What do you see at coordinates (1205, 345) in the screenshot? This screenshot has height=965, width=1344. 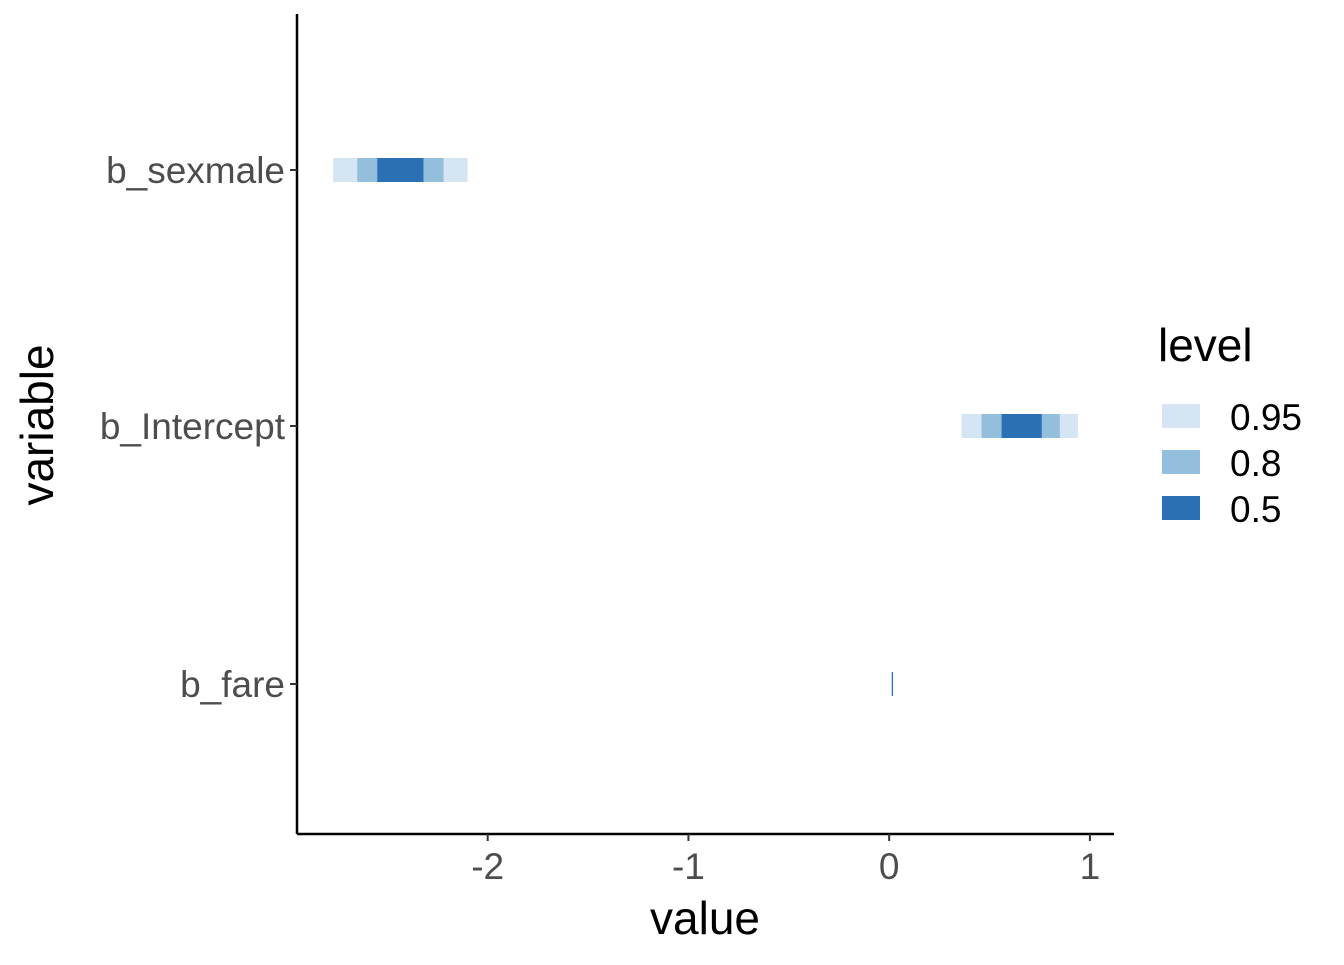 I see `legend-title: level` at bounding box center [1205, 345].